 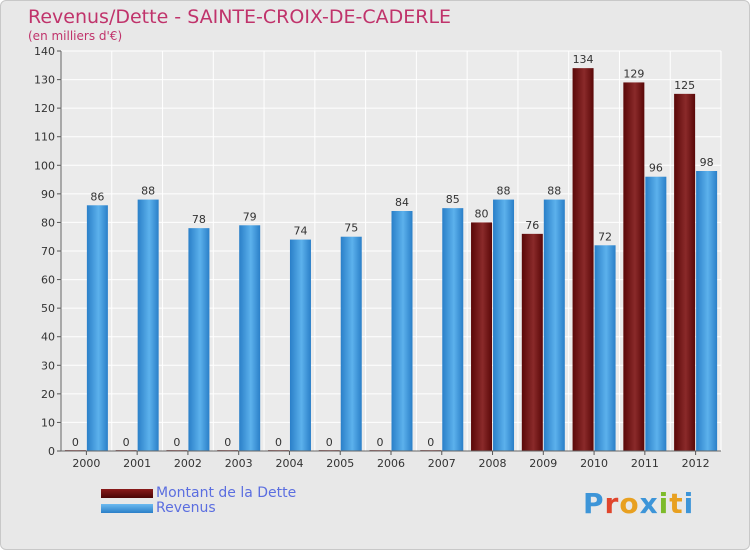 I want to click on x-tick-label: 2009, so click(x=543, y=463).